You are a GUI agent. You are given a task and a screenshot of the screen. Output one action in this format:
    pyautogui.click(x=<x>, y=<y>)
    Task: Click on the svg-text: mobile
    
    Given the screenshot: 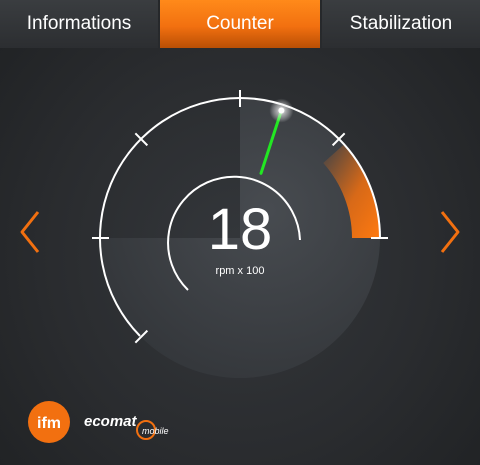 What is the action you would take?
    pyautogui.click(x=155, y=431)
    